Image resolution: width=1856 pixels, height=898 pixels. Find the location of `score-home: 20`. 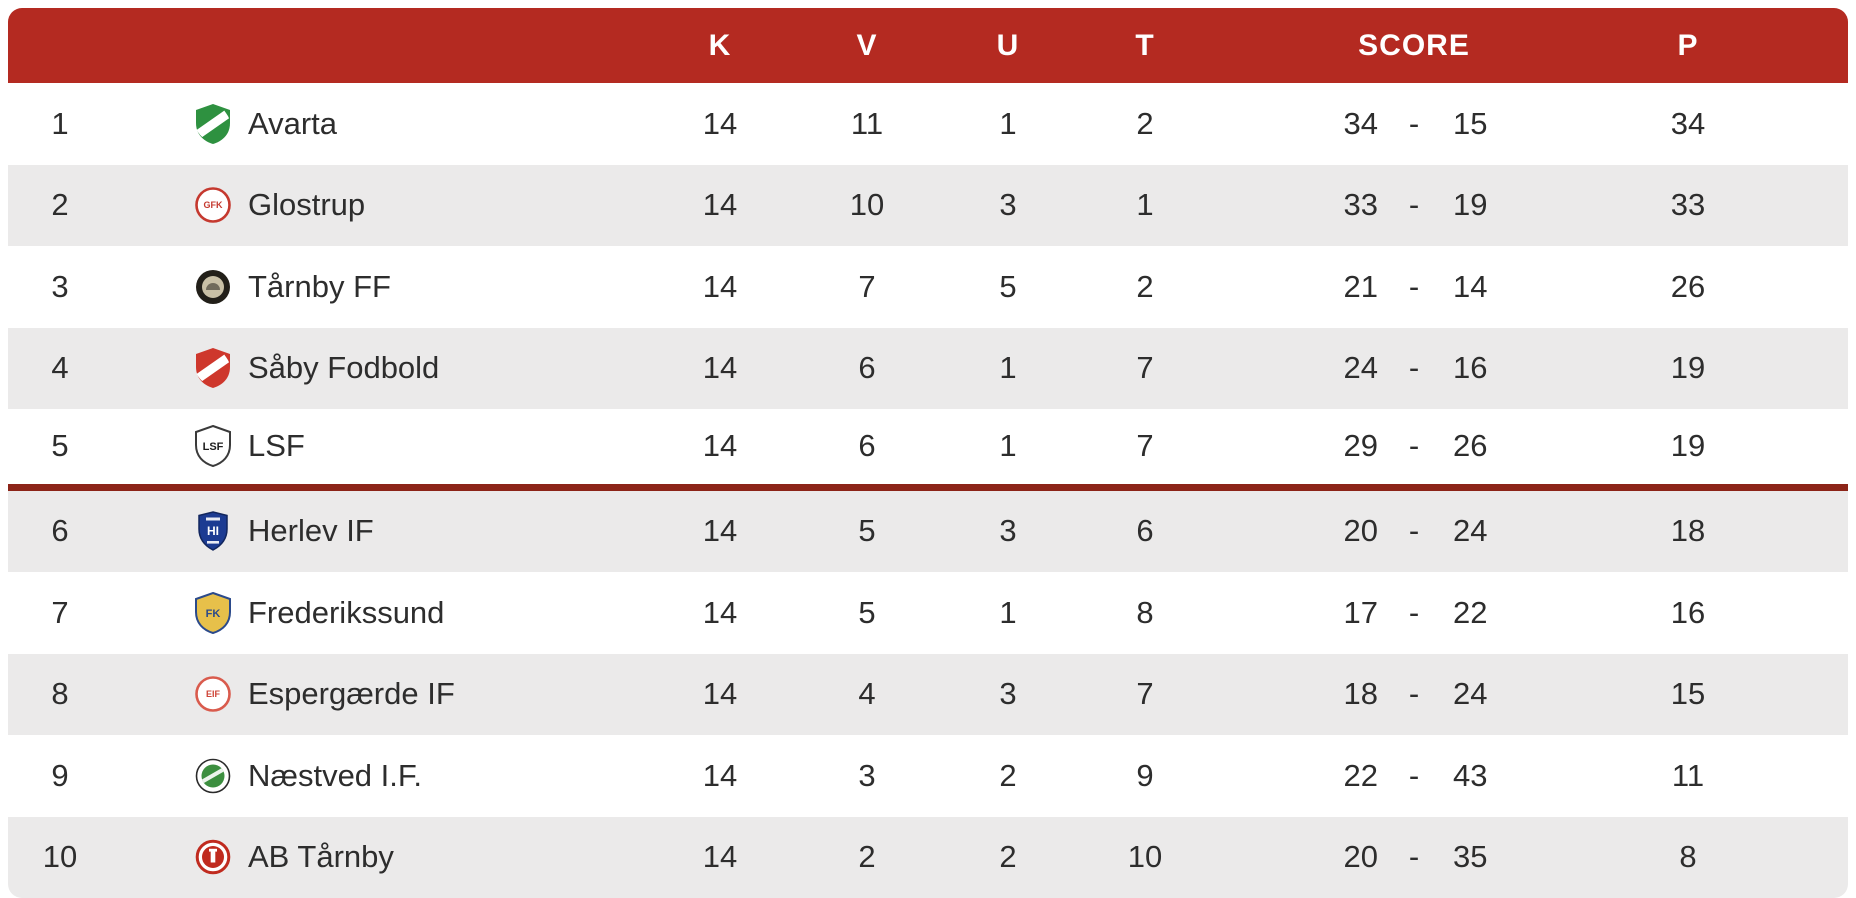

score-home: 20 is located at coordinates (1360, 531).